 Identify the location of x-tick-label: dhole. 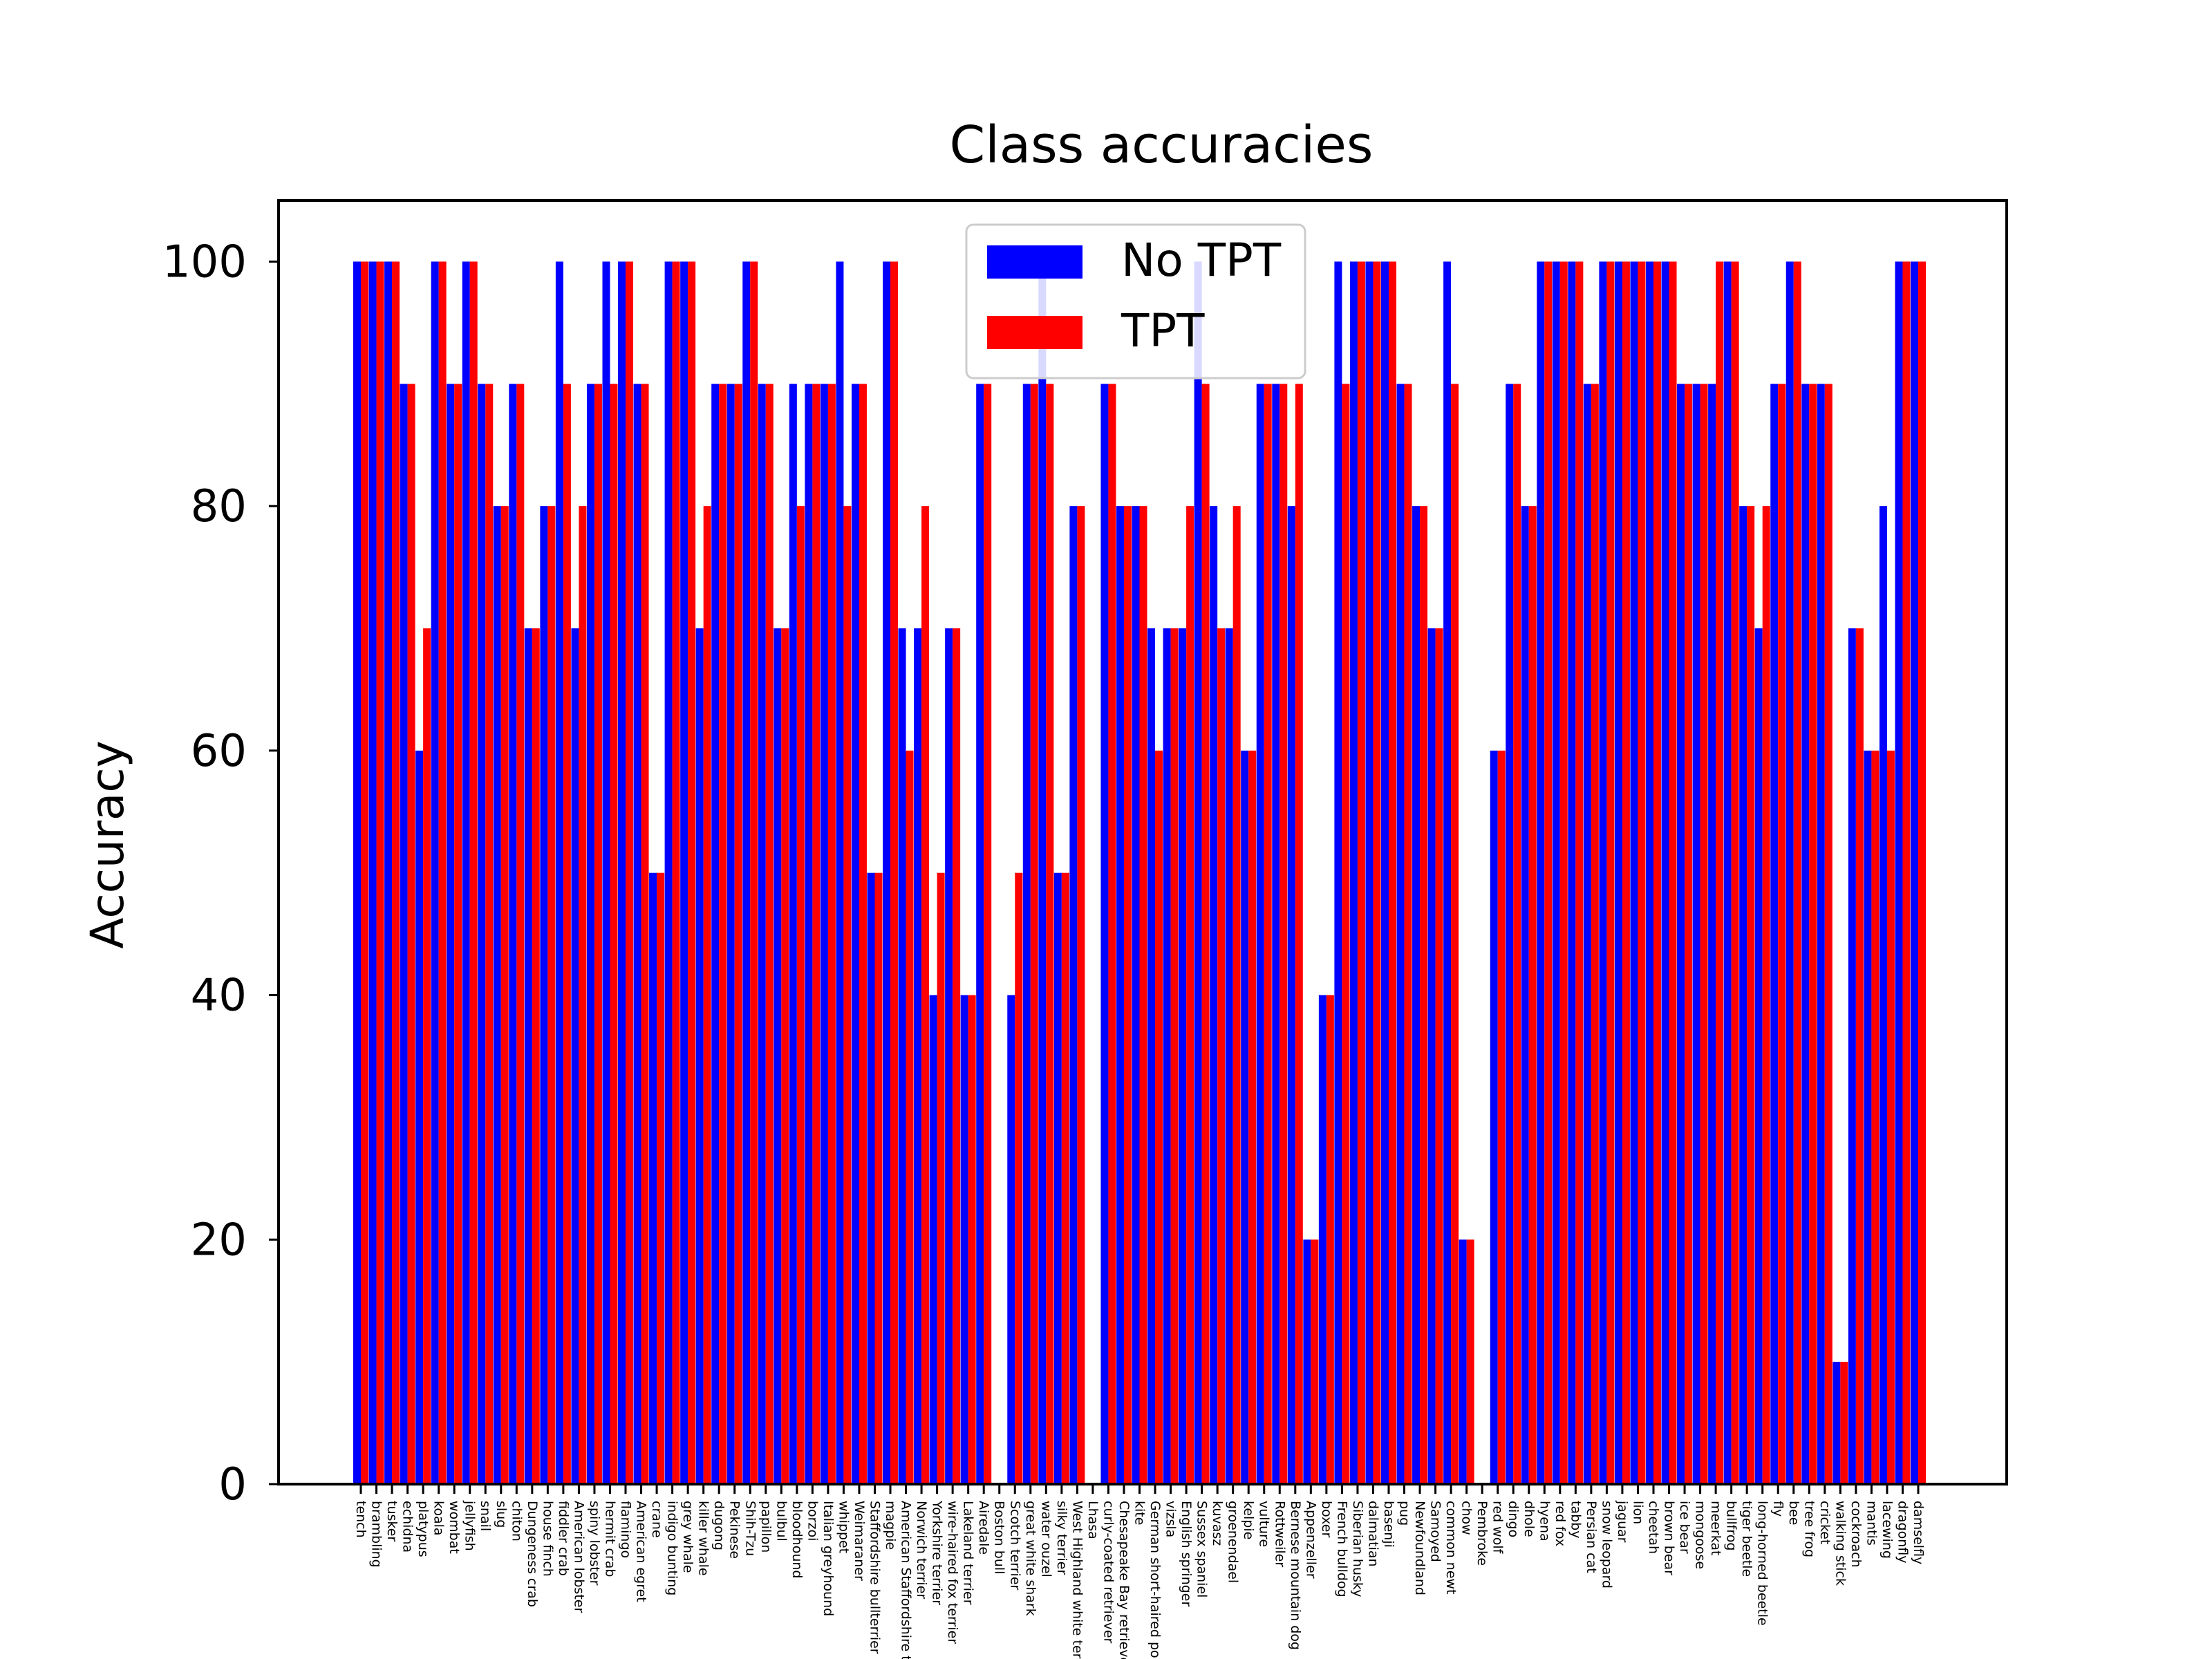
(1529, 1519).